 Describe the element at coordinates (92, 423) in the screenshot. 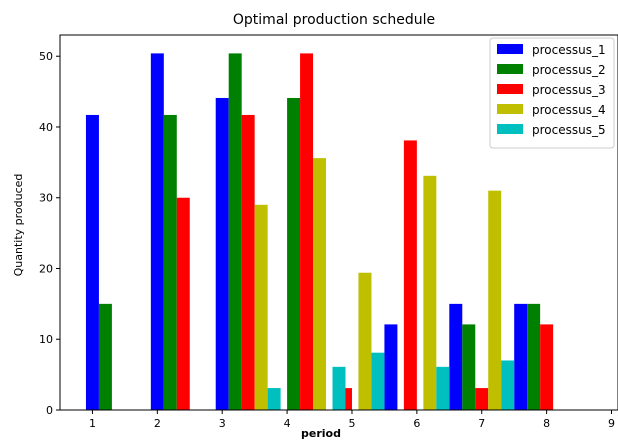

I see `x-tick-label: 1` at that location.